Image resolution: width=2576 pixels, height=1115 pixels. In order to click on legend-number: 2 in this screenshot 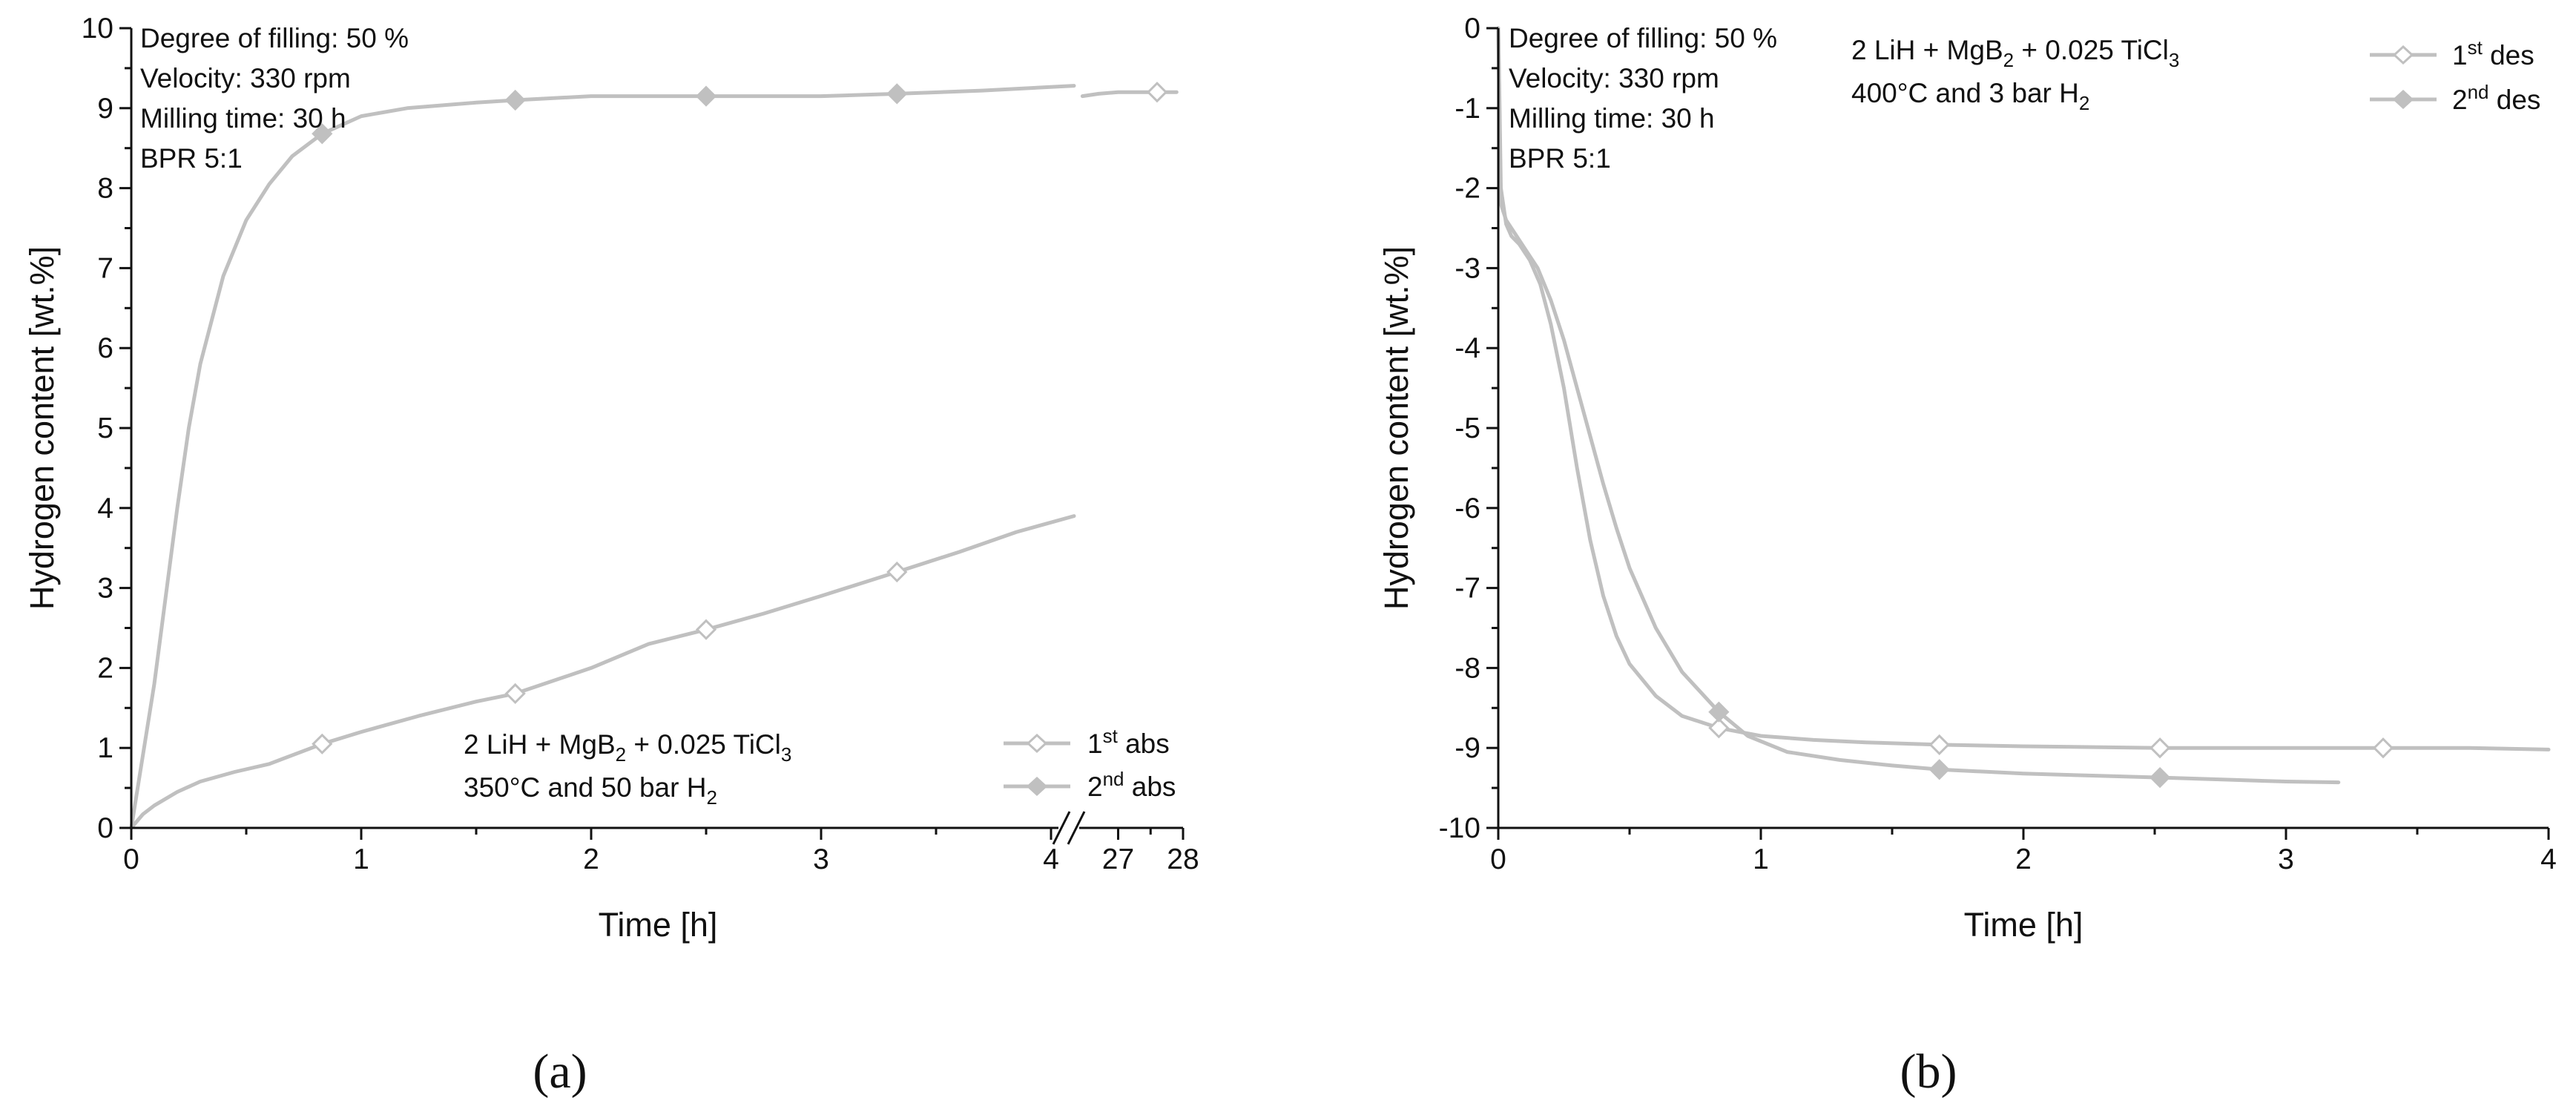, I will do `click(2460, 100)`.